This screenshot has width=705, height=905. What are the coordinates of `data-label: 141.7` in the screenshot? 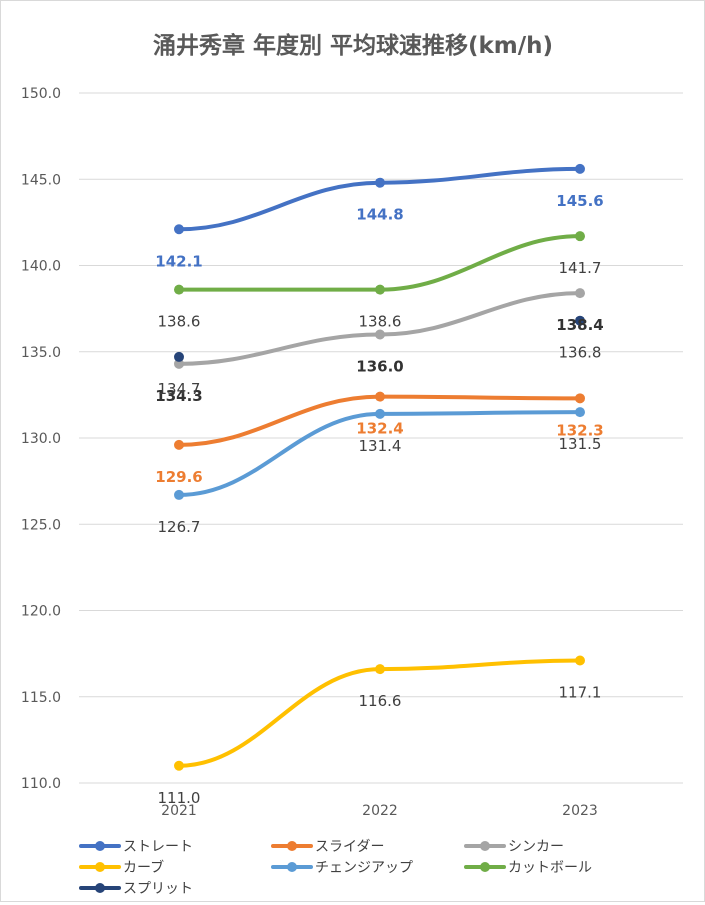 It's located at (580, 268).